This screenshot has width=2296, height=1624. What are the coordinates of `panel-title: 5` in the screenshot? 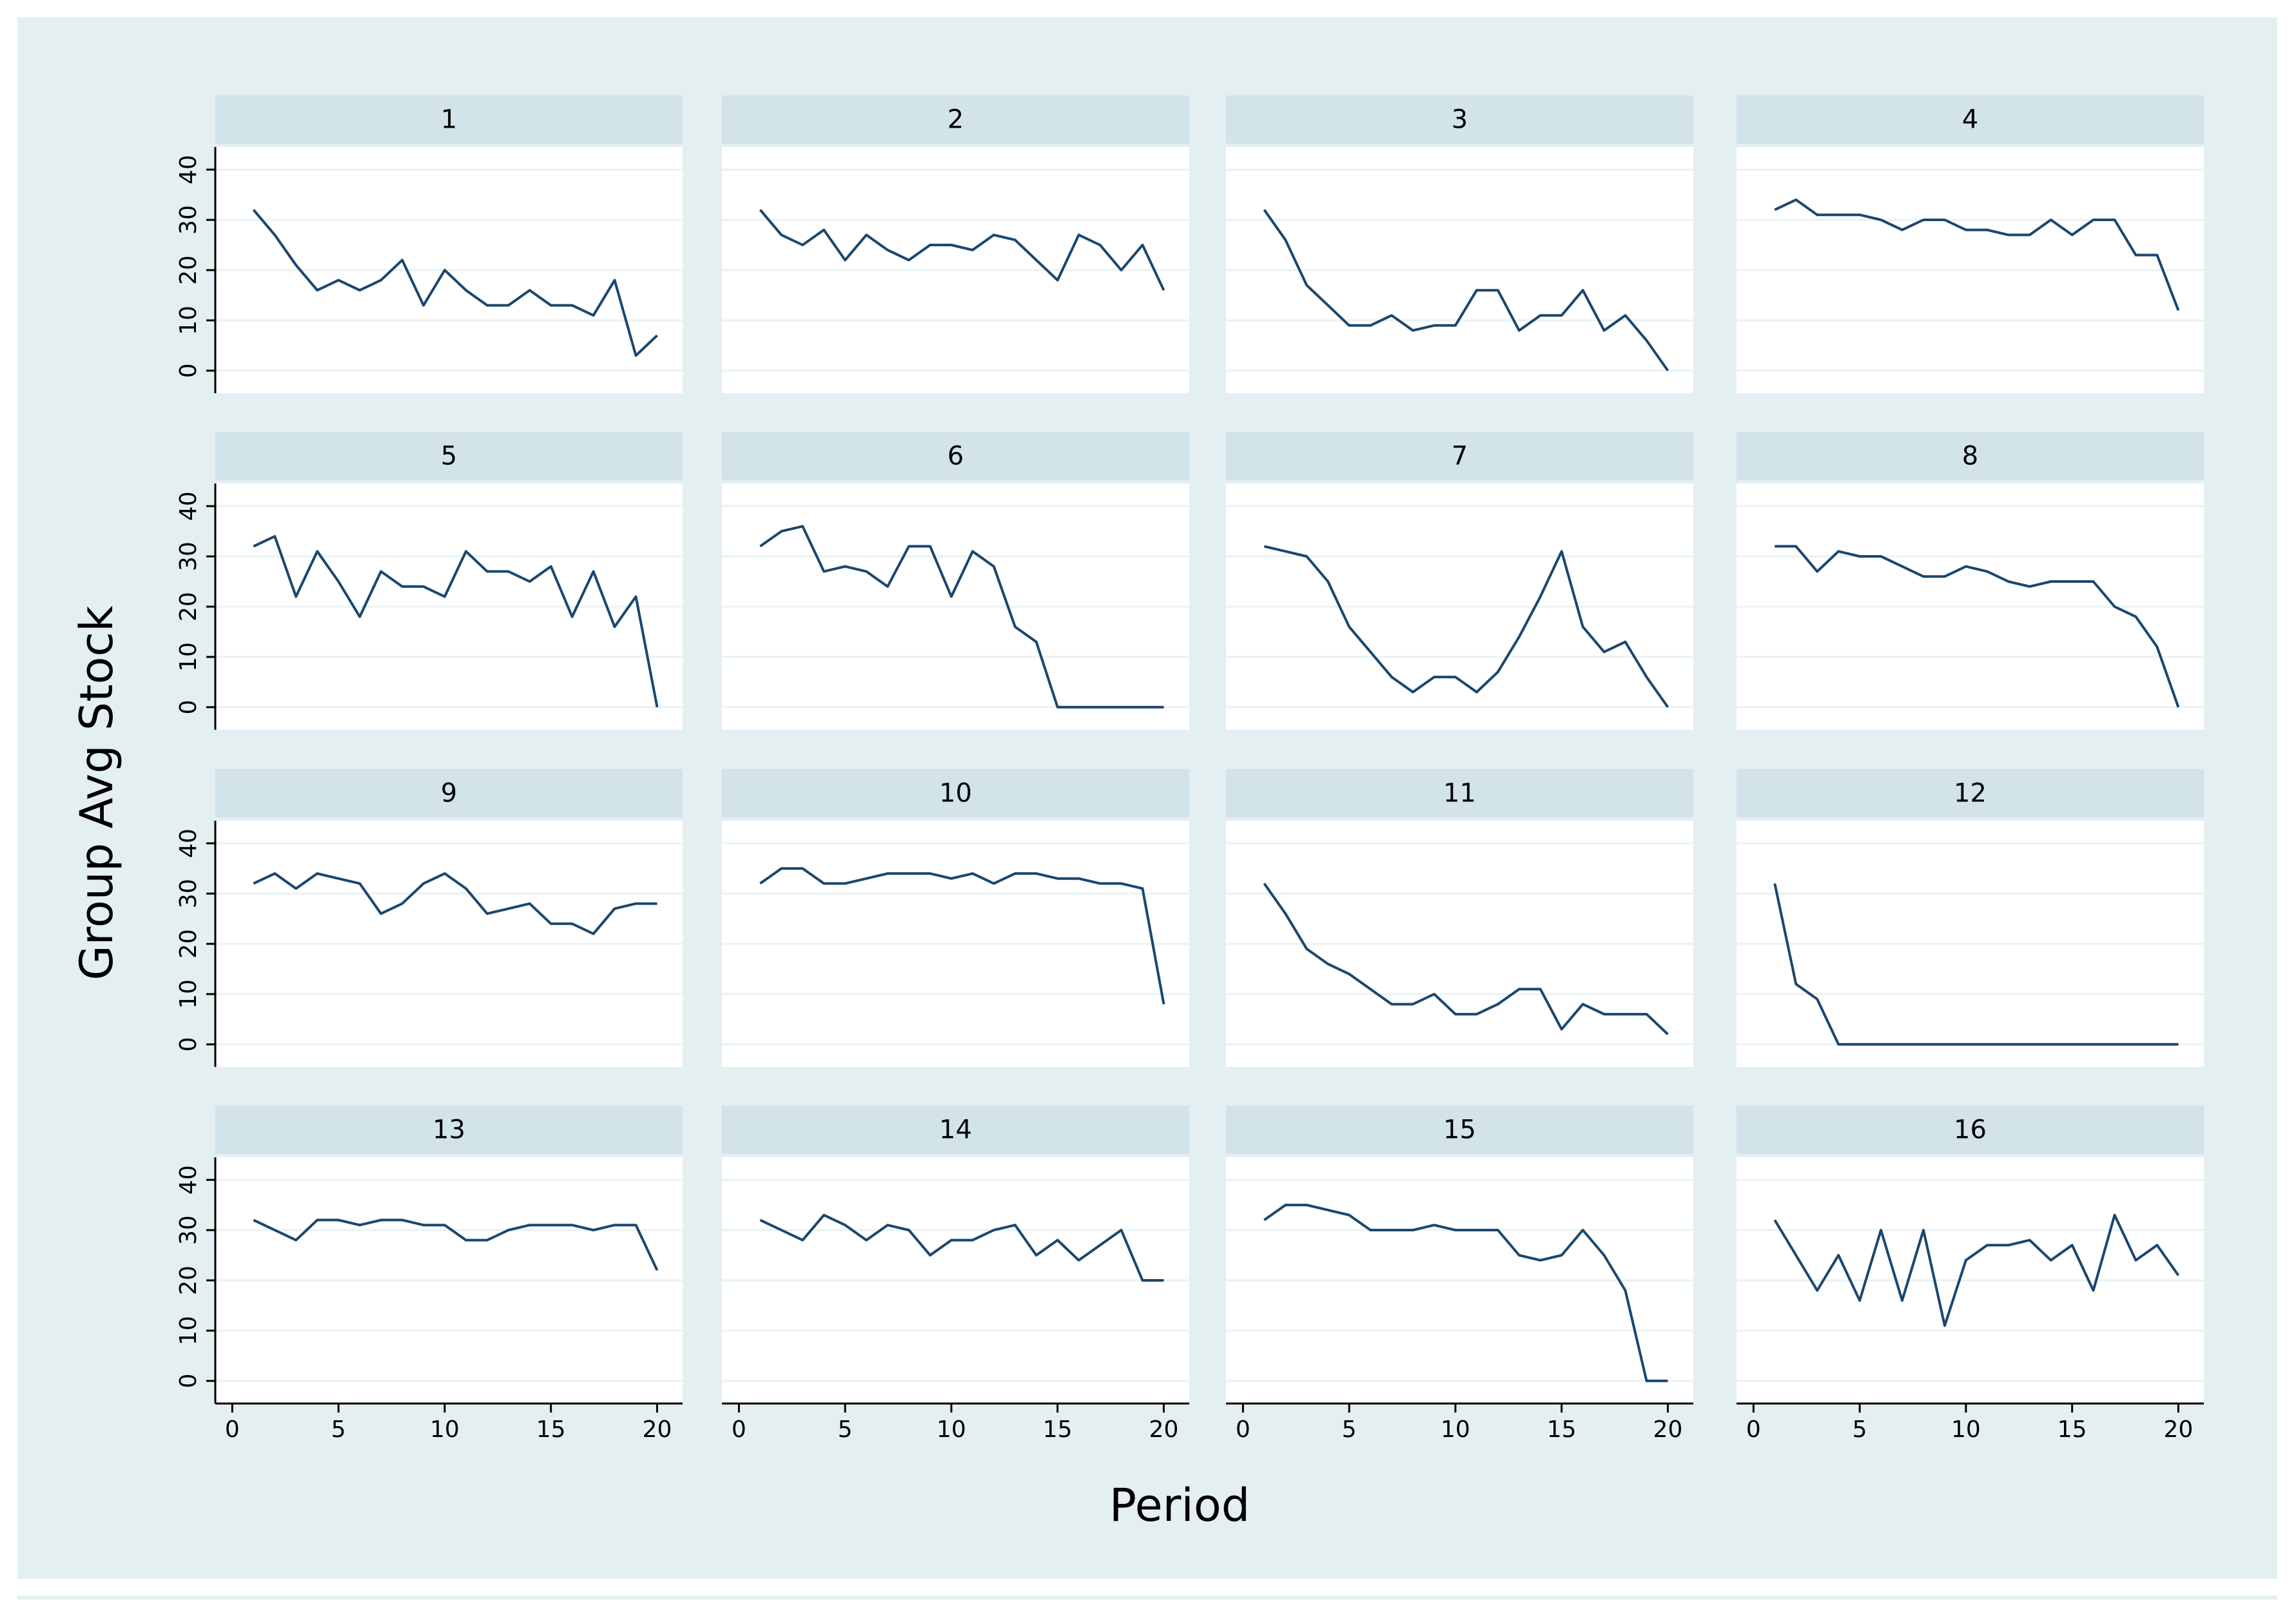 It's located at (449, 457).